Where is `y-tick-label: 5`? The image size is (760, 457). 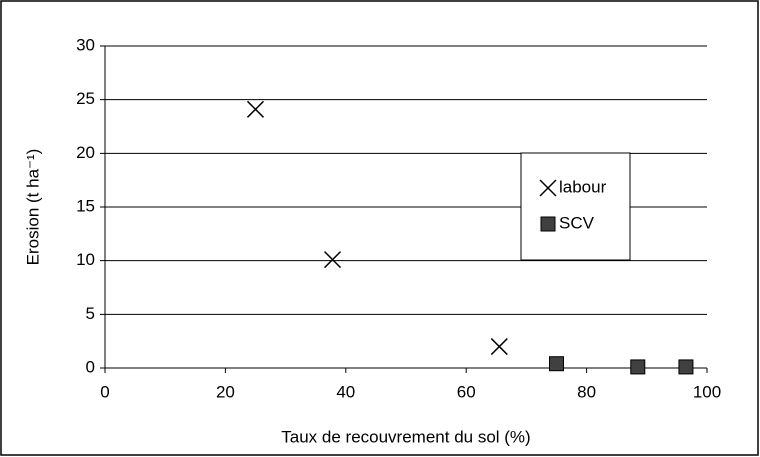 y-tick-label: 5 is located at coordinates (90, 313).